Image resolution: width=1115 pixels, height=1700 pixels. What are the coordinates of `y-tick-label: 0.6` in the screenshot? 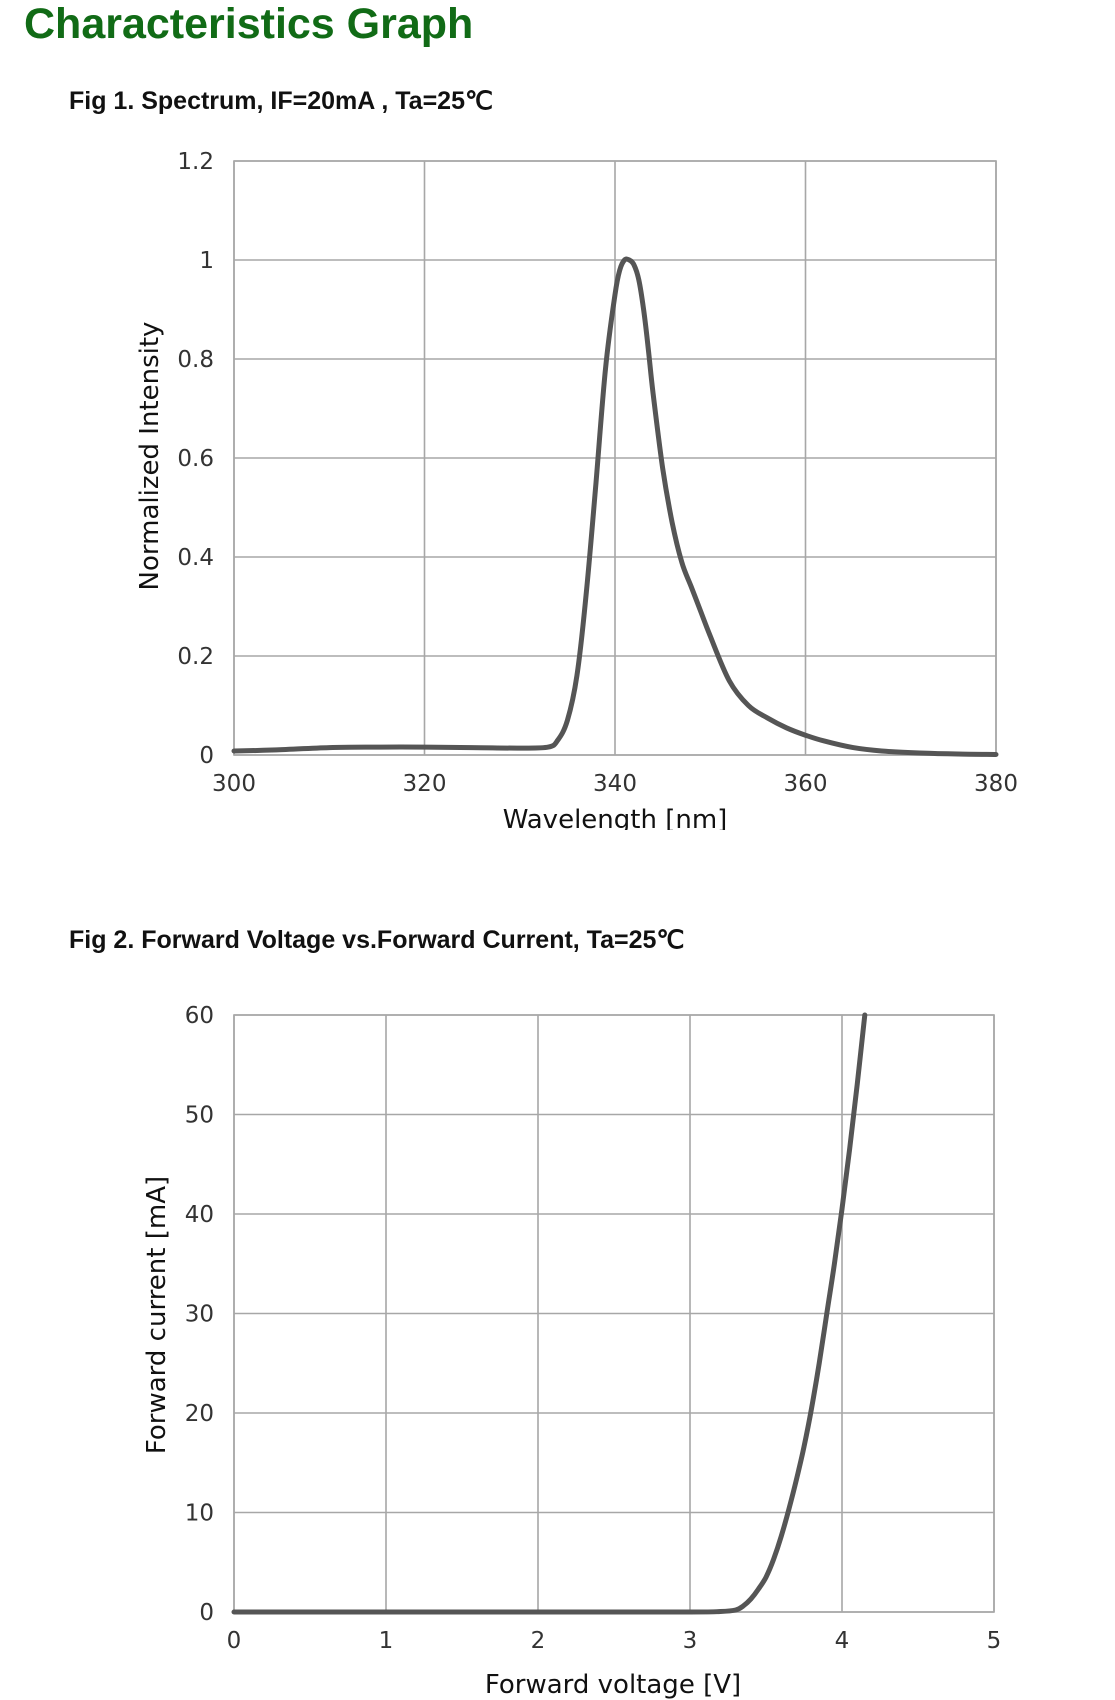 It's located at (195, 459).